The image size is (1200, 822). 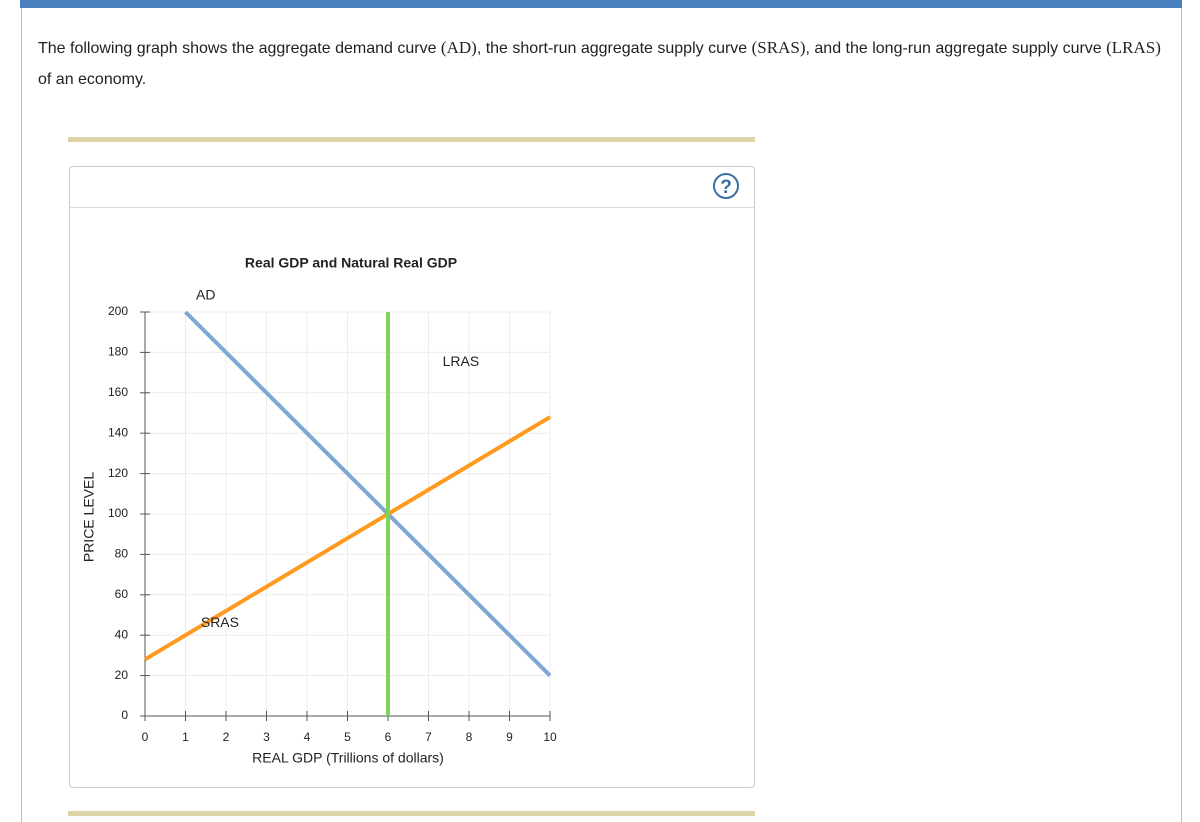 What do you see at coordinates (118, 473) in the screenshot?
I see `y-tick-label: 120` at bounding box center [118, 473].